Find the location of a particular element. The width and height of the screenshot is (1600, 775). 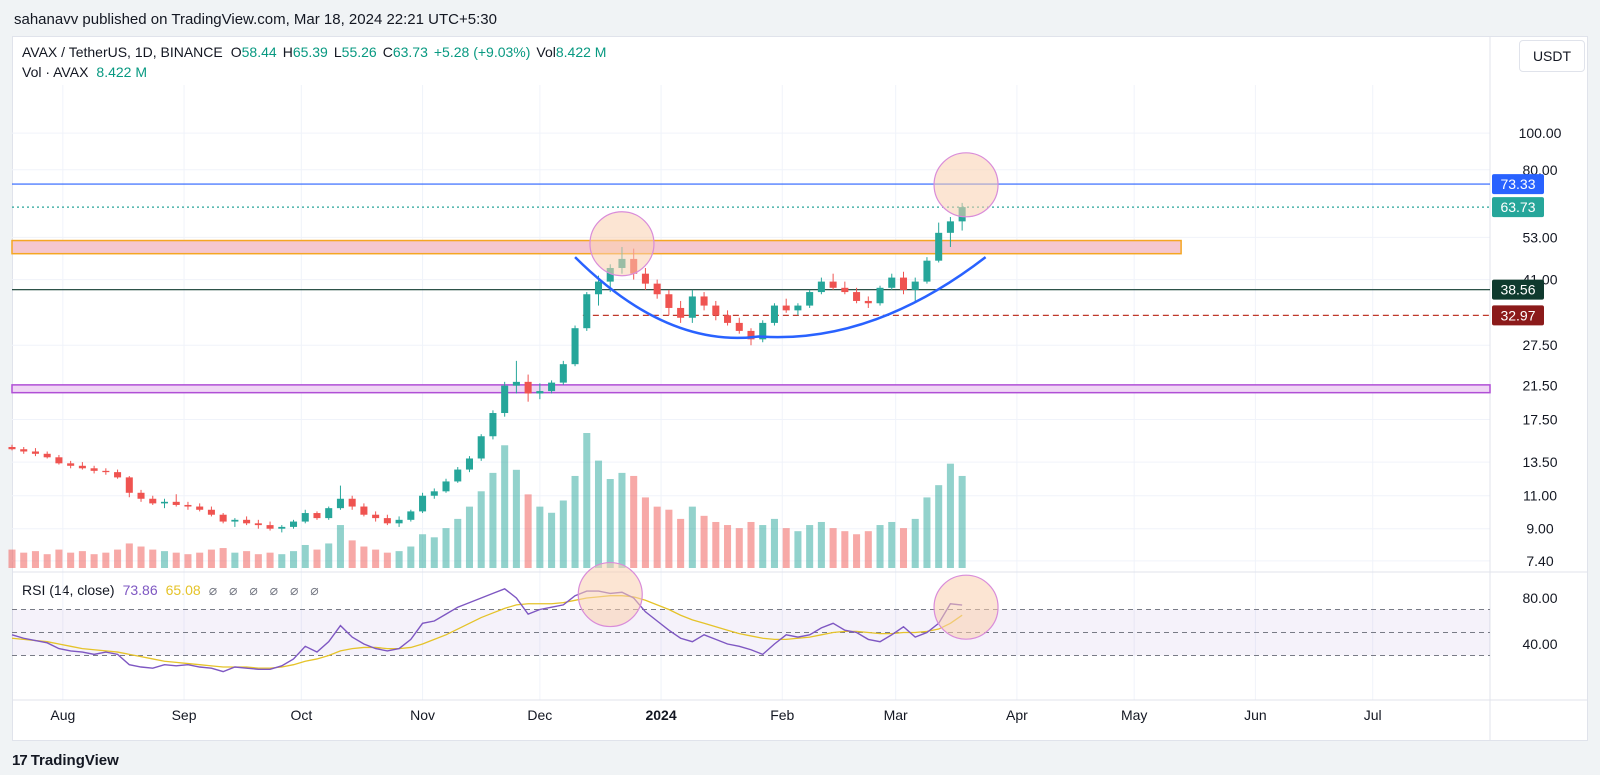

high-label: H is located at coordinates (287, 52).